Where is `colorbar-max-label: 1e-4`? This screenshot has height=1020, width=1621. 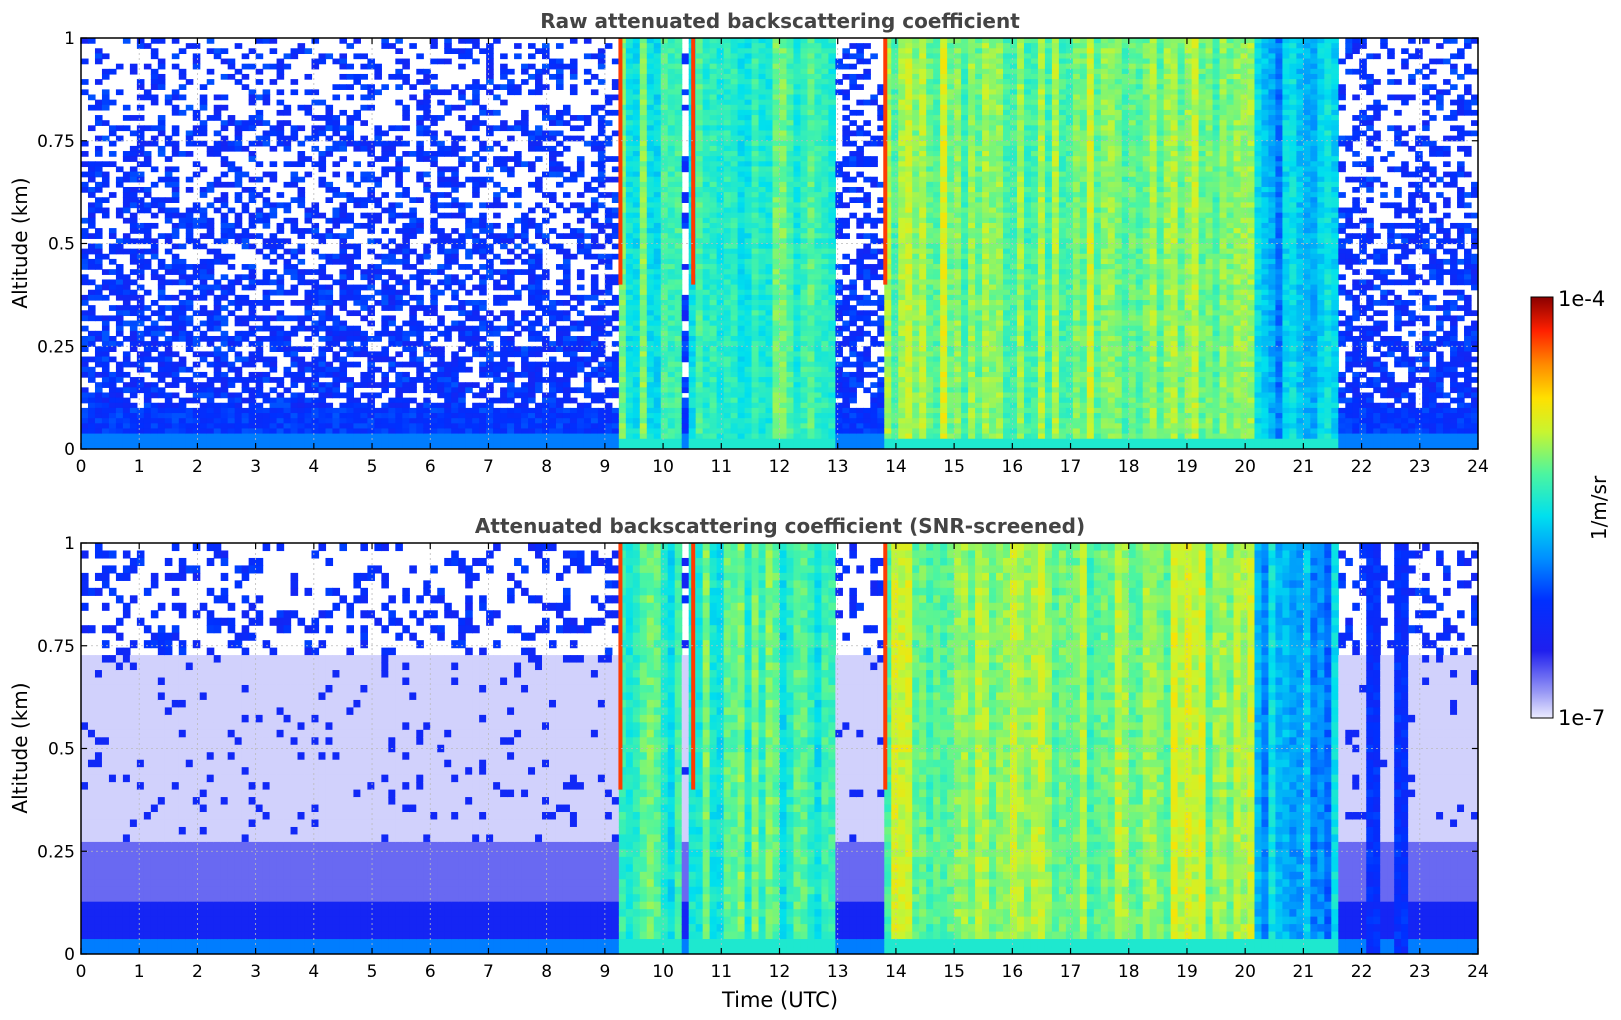
colorbar-max-label: 1e-4 is located at coordinates (1581, 299).